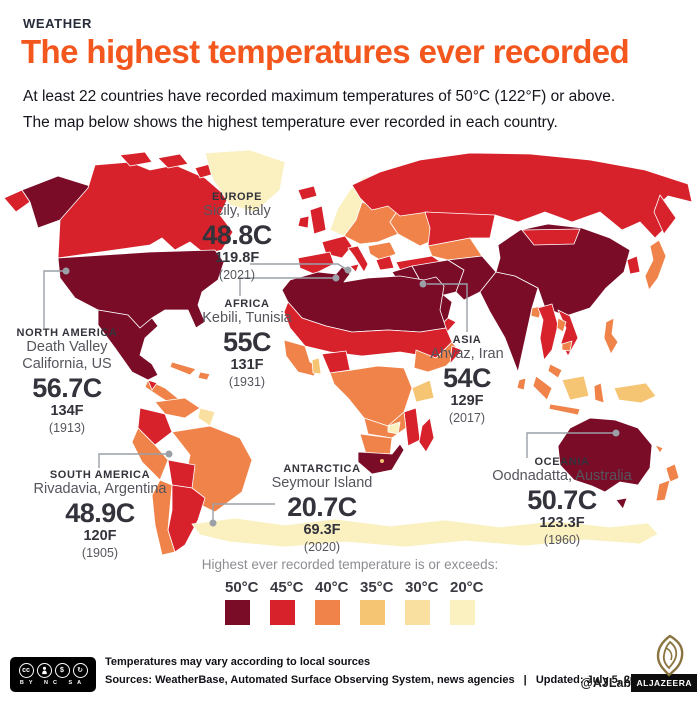  Describe the element at coordinates (128, 345) in the screenshot. I see `country-mexico` at that location.